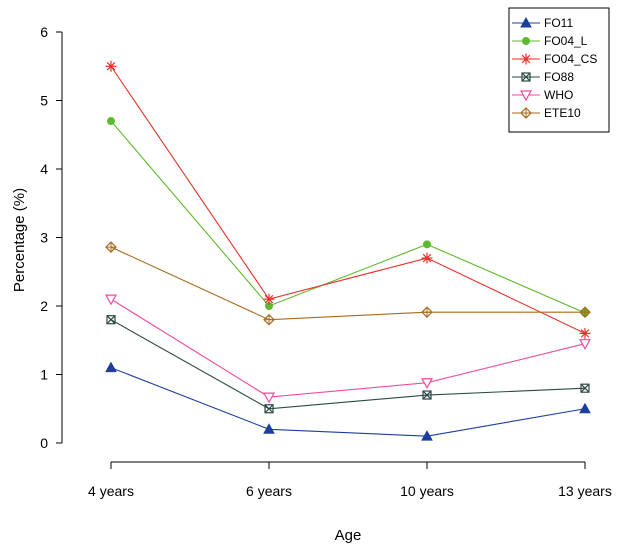  What do you see at coordinates (44, 306) in the screenshot?
I see `y-tick-label: 2` at bounding box center [44, 306].